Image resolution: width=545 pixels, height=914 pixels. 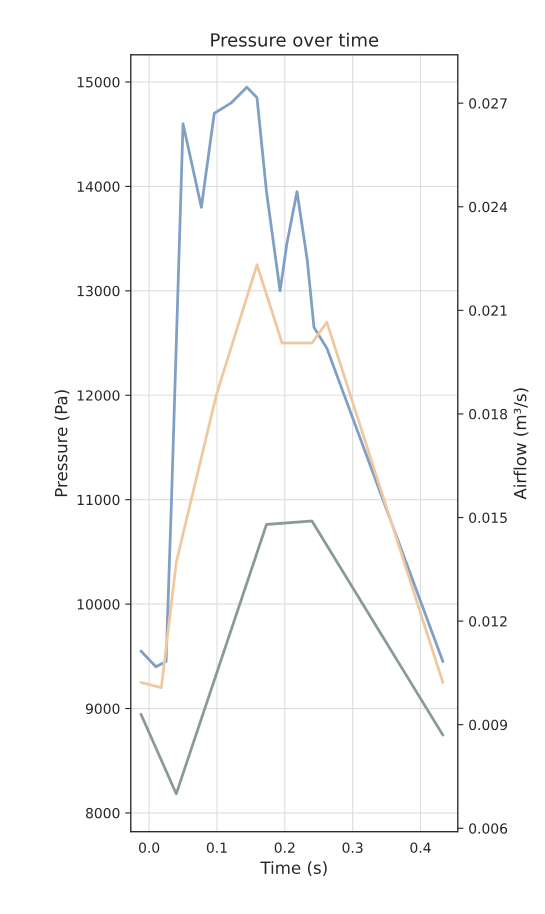 I want to click on y2-tick-label: 0.021, so click(x=488, y=310).